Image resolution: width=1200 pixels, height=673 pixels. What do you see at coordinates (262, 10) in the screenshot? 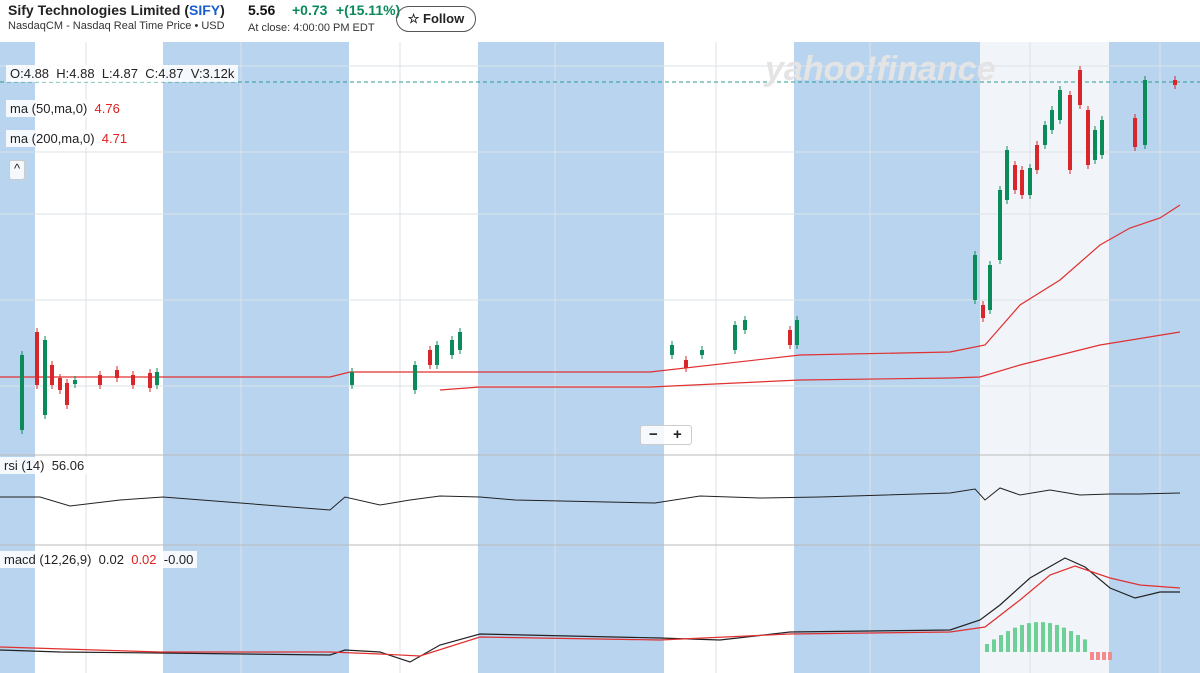
I see `price: 5.56` at bounding box center [262, 10].